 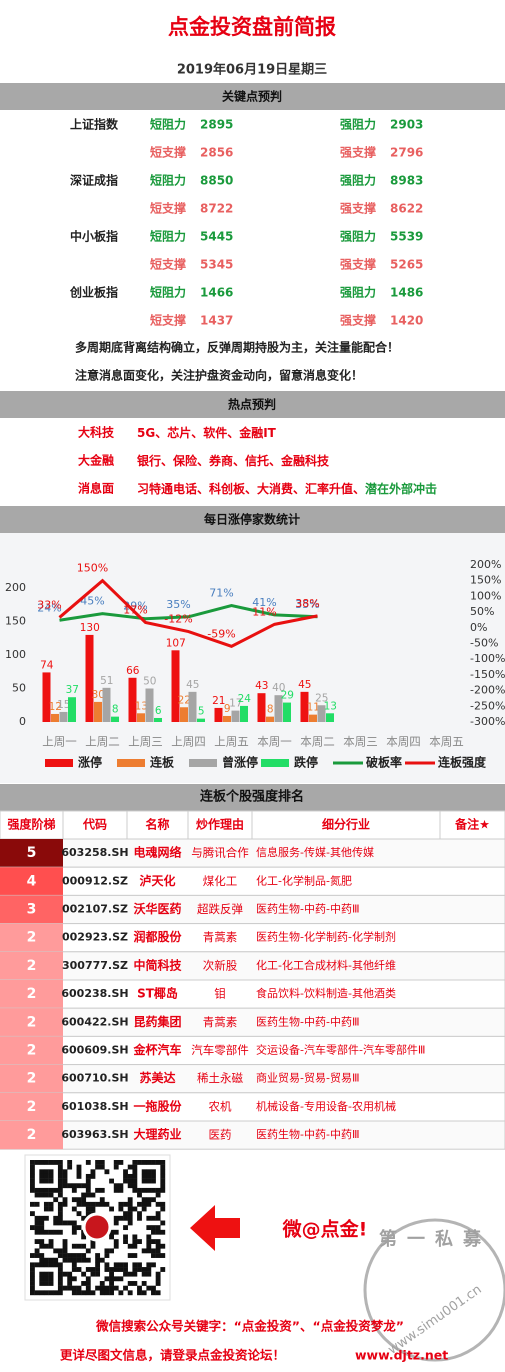 I want to click on legend-label: 连板强度, so click(x=462, y=762).